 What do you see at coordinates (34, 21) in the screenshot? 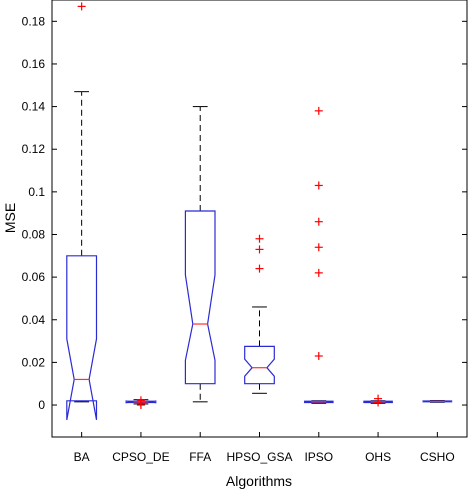
I see `y-tick-label: 0.18` at bounding box center [34, 21].